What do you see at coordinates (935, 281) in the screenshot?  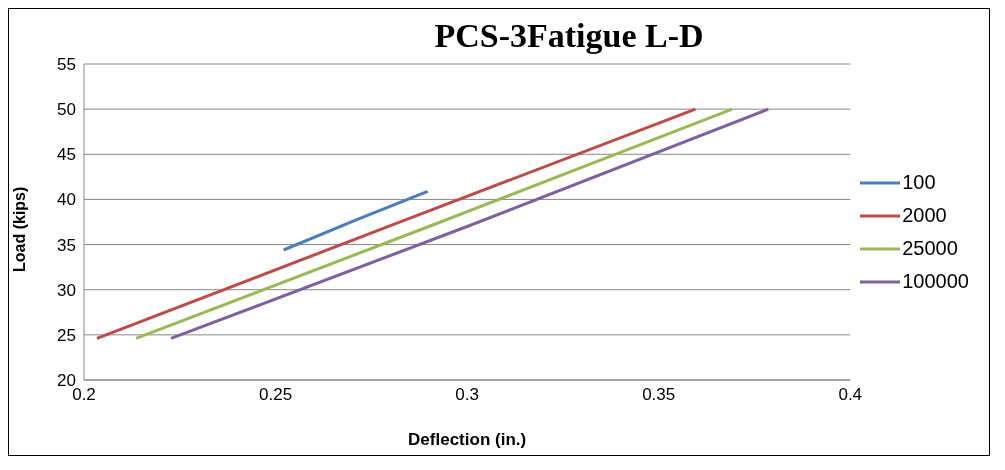 I see `legend-label: 100000` at bounding box center [935, 281].